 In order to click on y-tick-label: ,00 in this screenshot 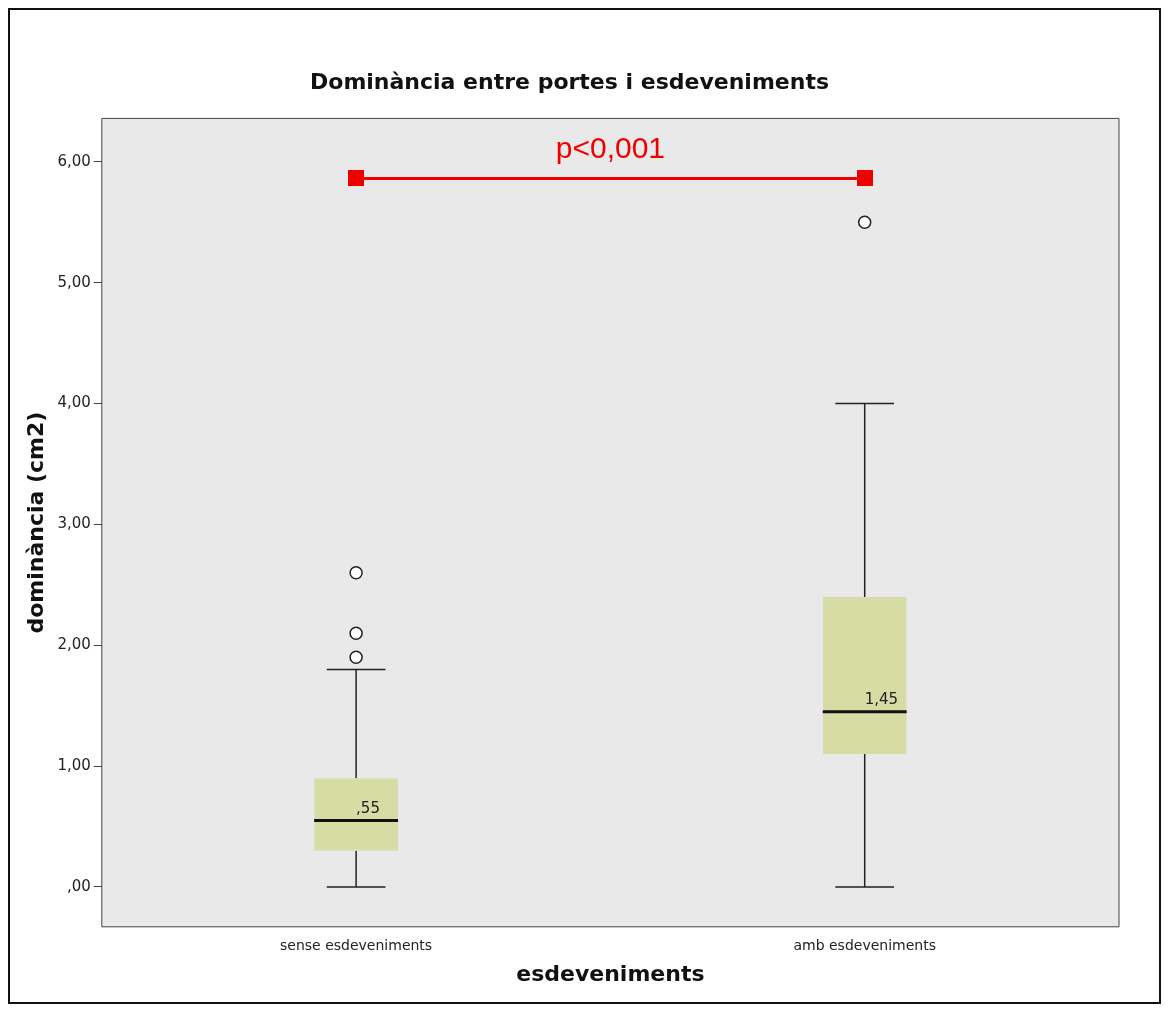, I will do `click(78, 885)`.